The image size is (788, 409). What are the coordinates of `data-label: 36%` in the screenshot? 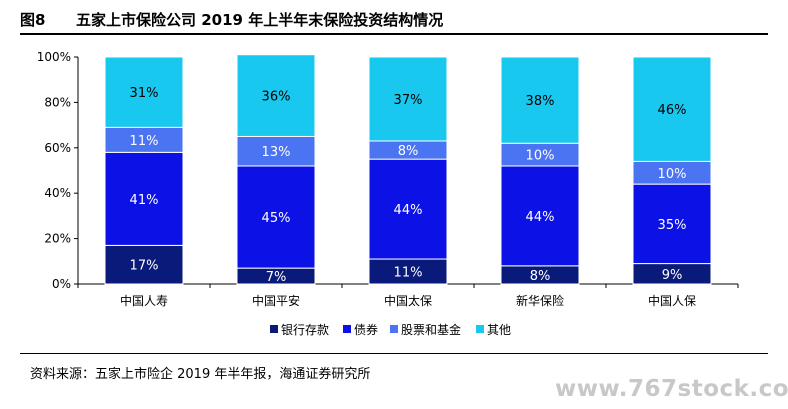 It's located at (276, 97).